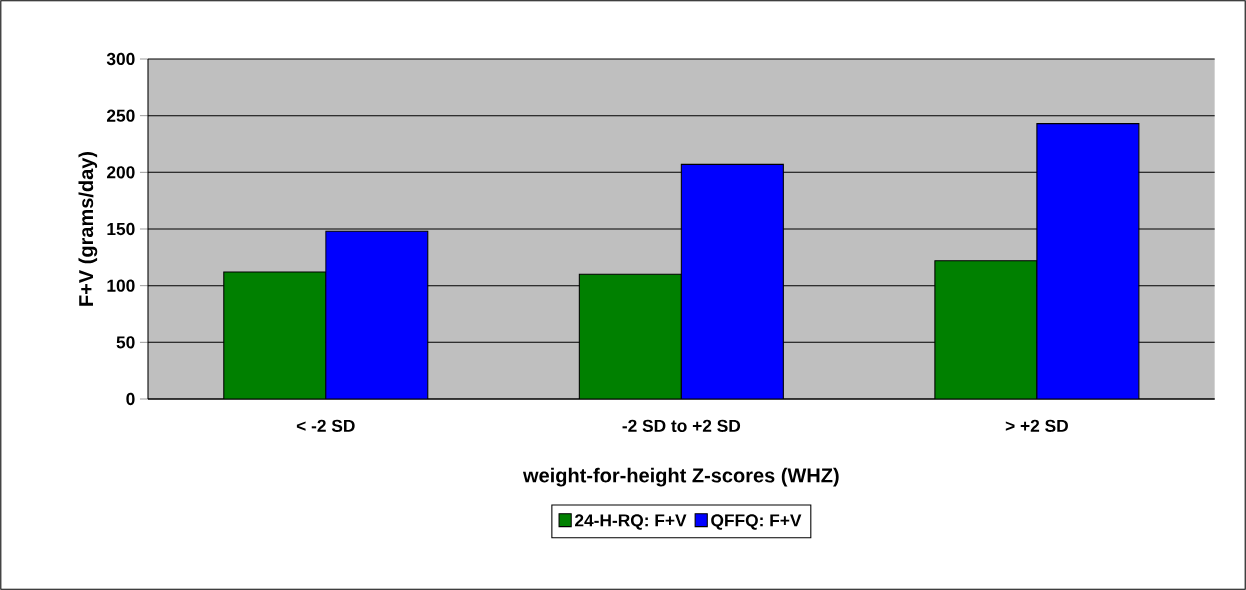 The width and height of the screenshot is (1246, 590). What do you see at coordinates (681, 425) in the screenshot?
I see `x-tick-label: -2 SD to +2 SD` at bounding box center [681, 425].